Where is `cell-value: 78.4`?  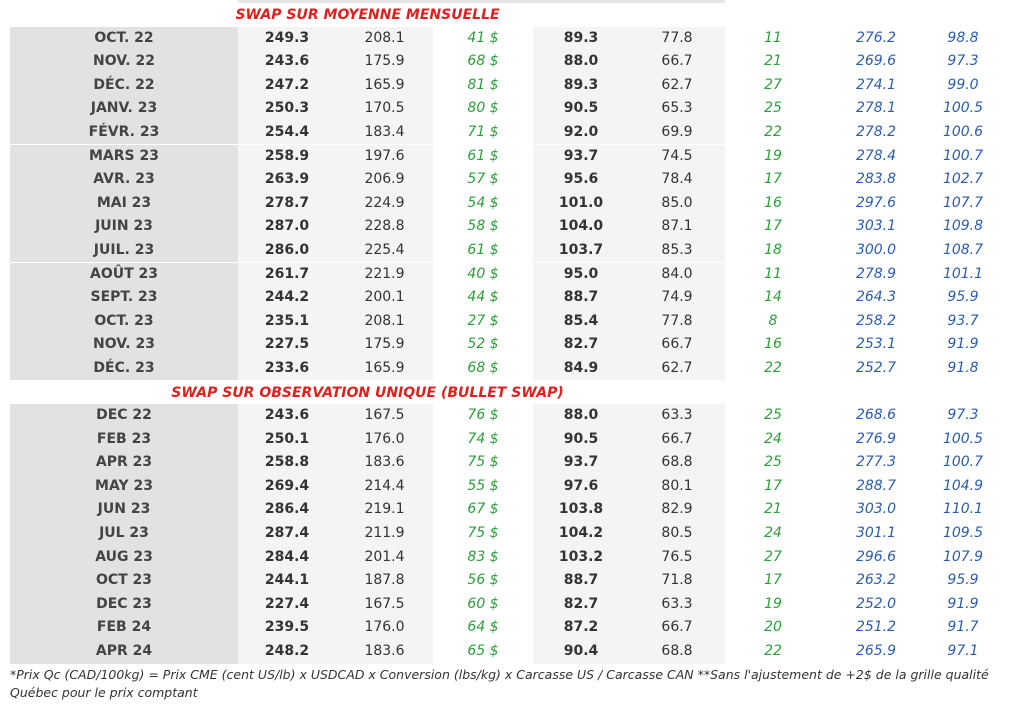
cell-value: 78.4 is located at coordinates (677, 180).